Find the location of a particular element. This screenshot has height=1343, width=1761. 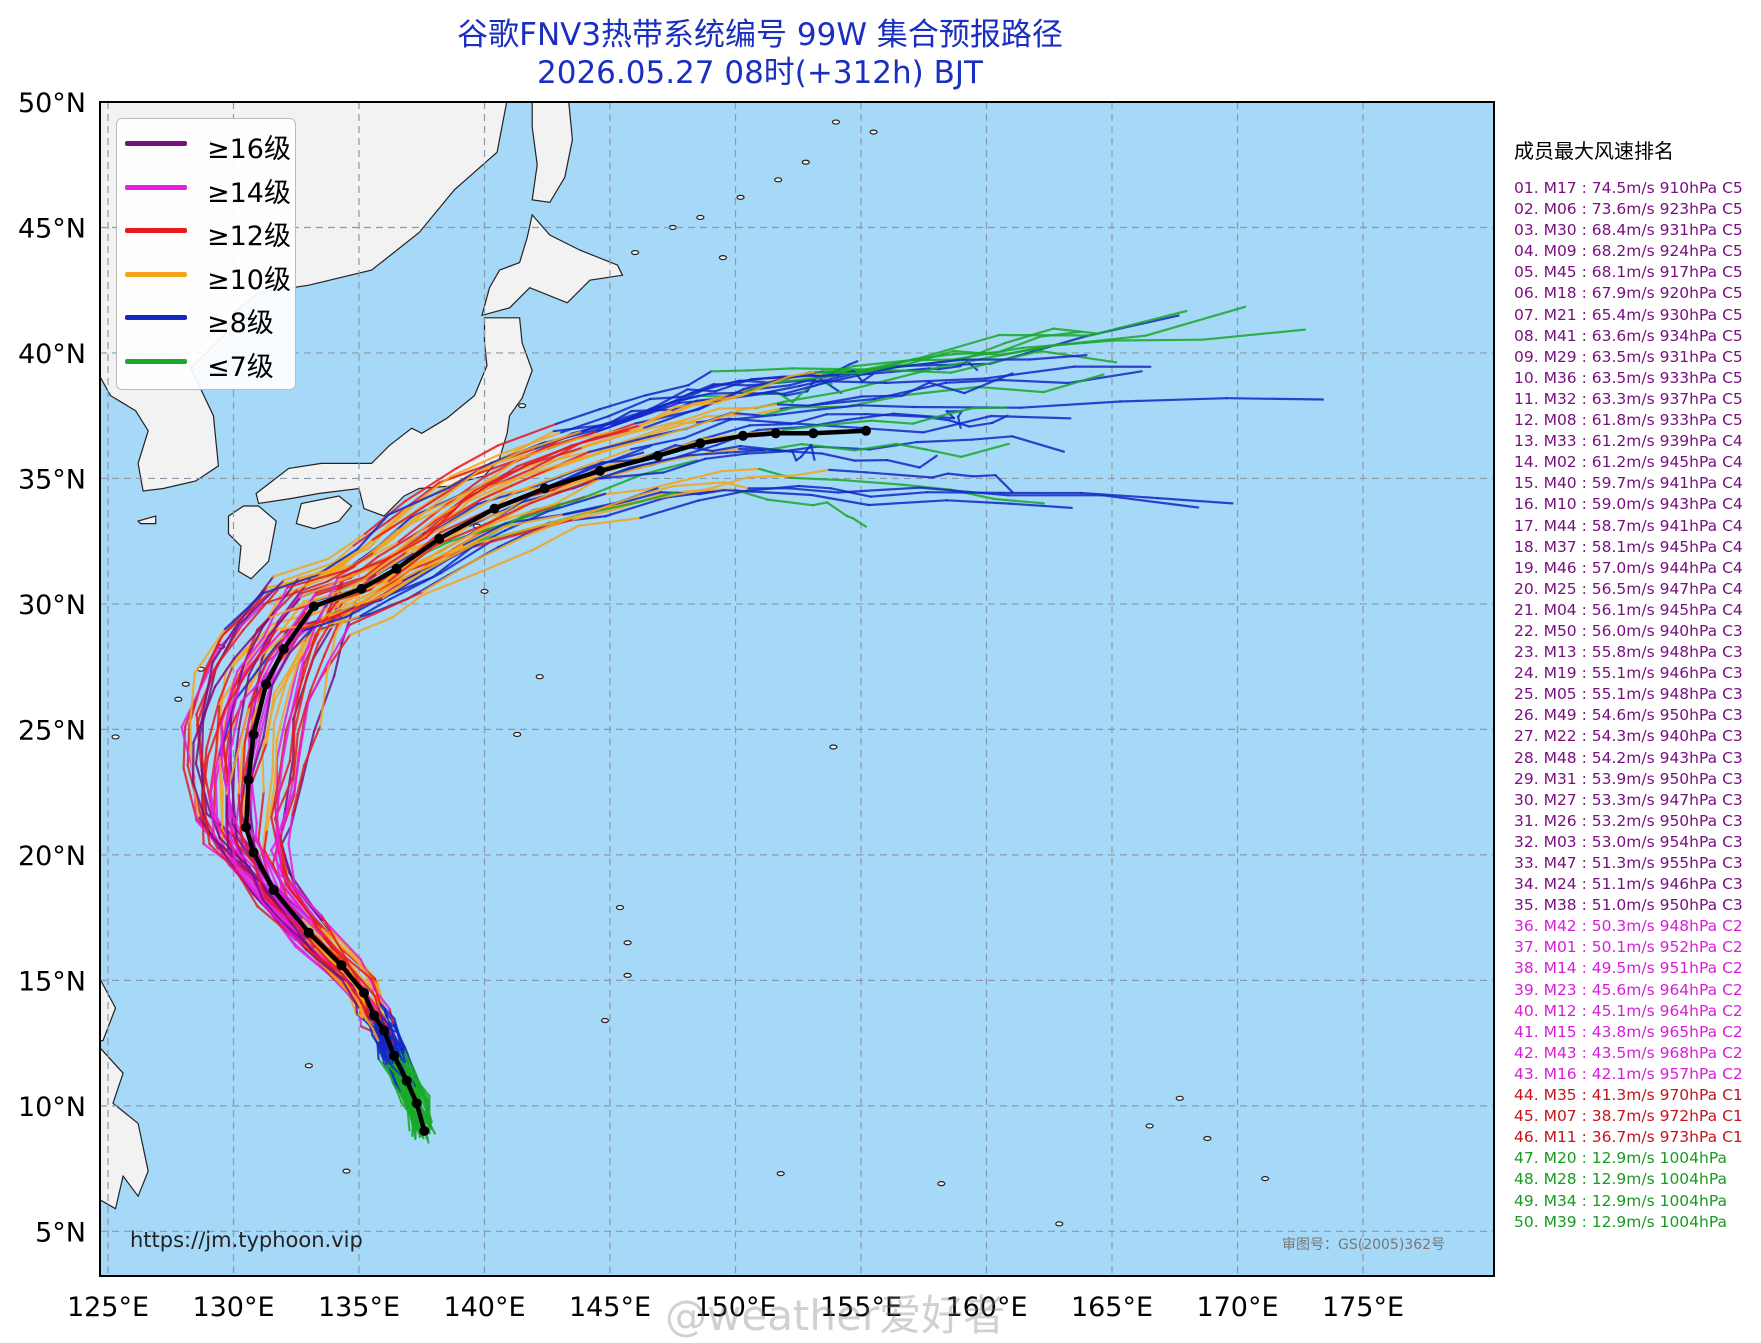

ranking-item: 34. M24 : 51.1m/s 946hPa C3 is located at coordinates (1628, 884).